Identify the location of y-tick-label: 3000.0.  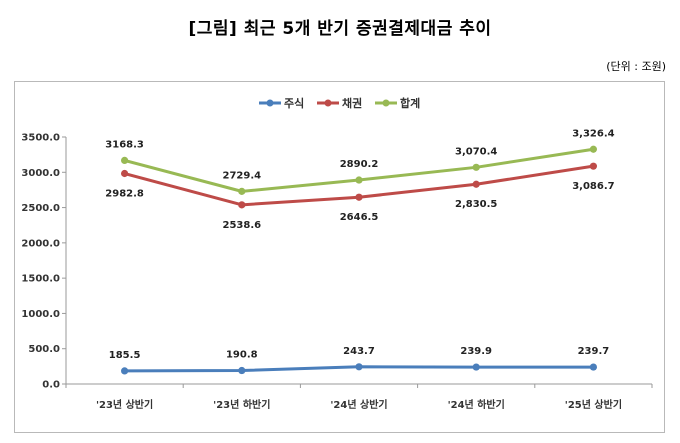
(40, 173).